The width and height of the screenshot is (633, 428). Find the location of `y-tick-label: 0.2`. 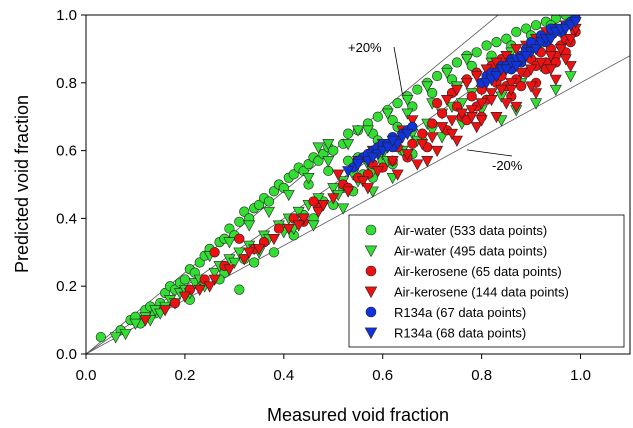

y-tick-label: 0.2 is located at coordinates (66, 286).